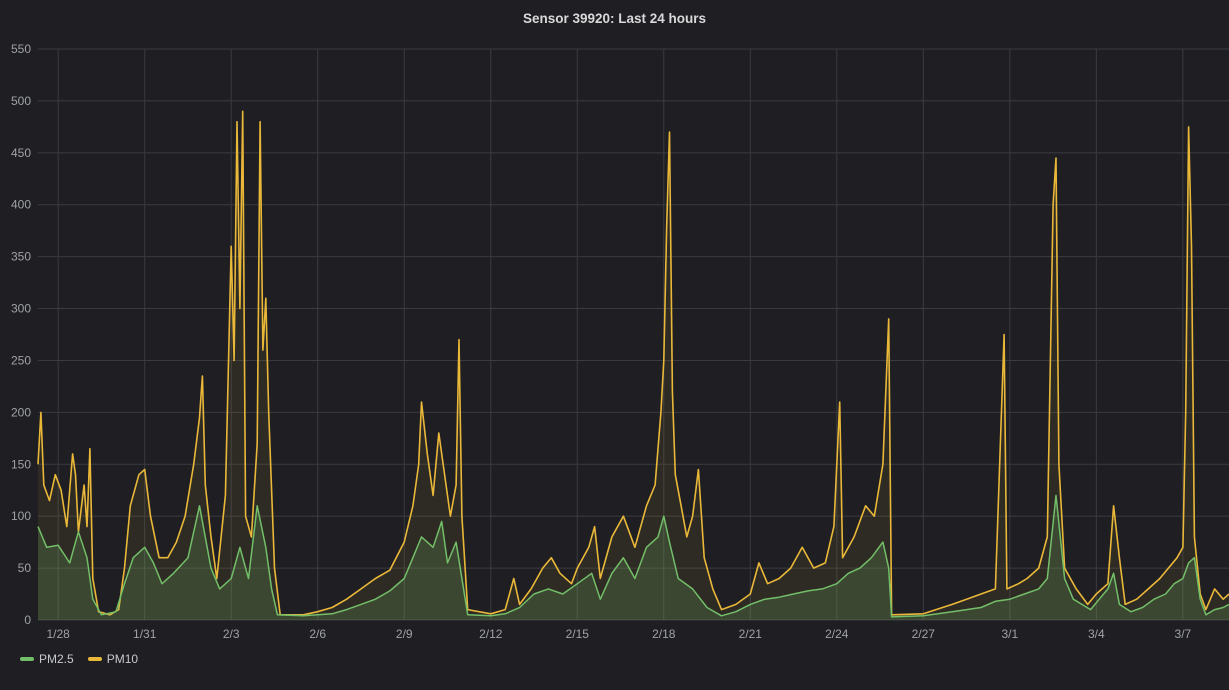 Image resolution: width=1229 pixels, height=690 pixels. Describe the element at coordinates (664, 634) in the screenshot. I see `x-tick-label: 2/18` at that location.